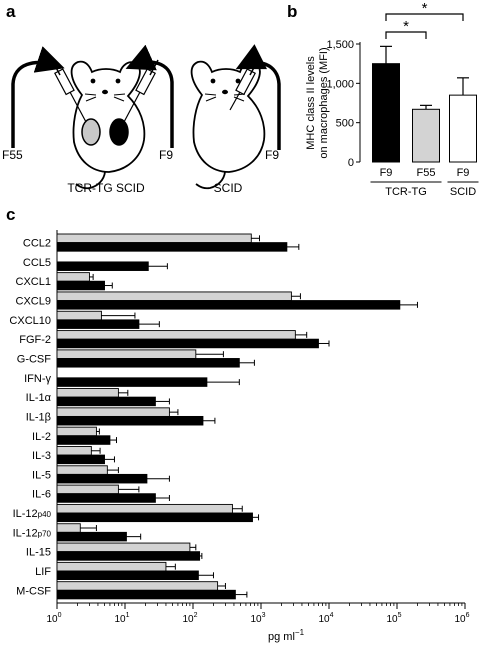  I want to click on category-label: IL-3, so click(41, 456).